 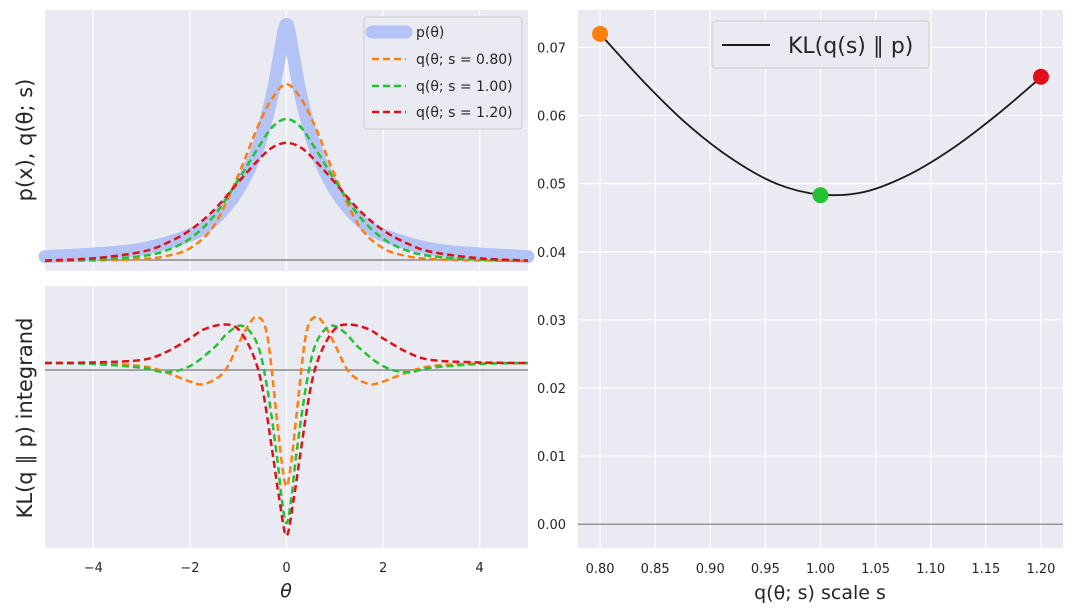 What do you see at coordinates (25, 140) in the screenshot?
I see `top-left-y-axis-label: p(x), q(θ; s)` at bounding box center [25, 140].